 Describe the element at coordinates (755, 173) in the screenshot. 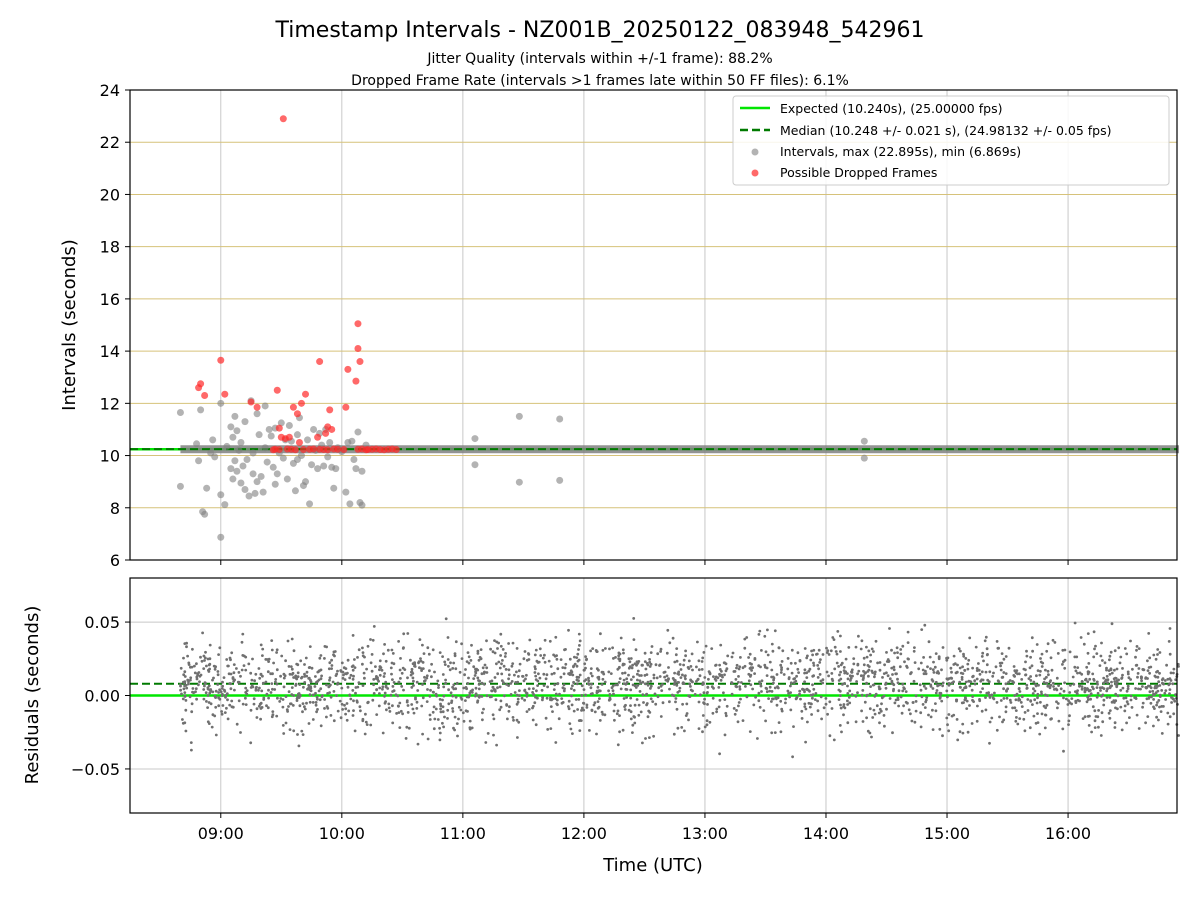

I see `legend-dropped-swatch` at that location.